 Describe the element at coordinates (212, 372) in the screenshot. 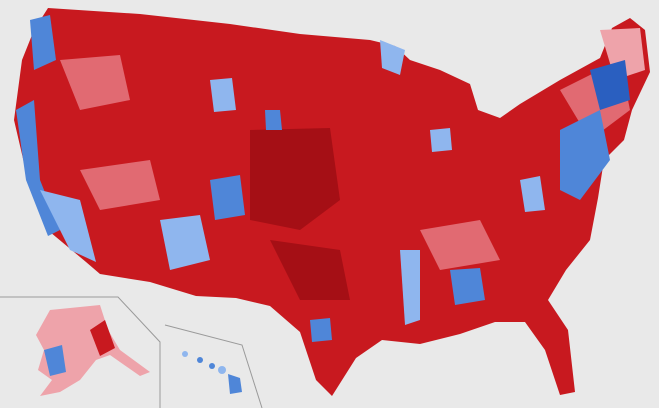

I see `hawaii` at that location.